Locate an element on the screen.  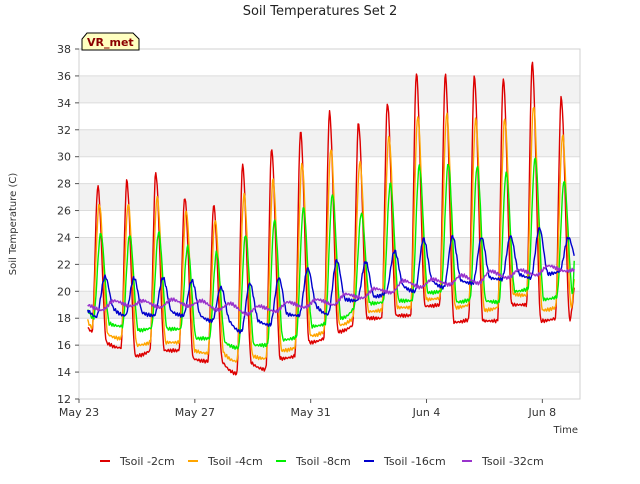
y-tick-label: 18 is located at coordinates (64, 318).